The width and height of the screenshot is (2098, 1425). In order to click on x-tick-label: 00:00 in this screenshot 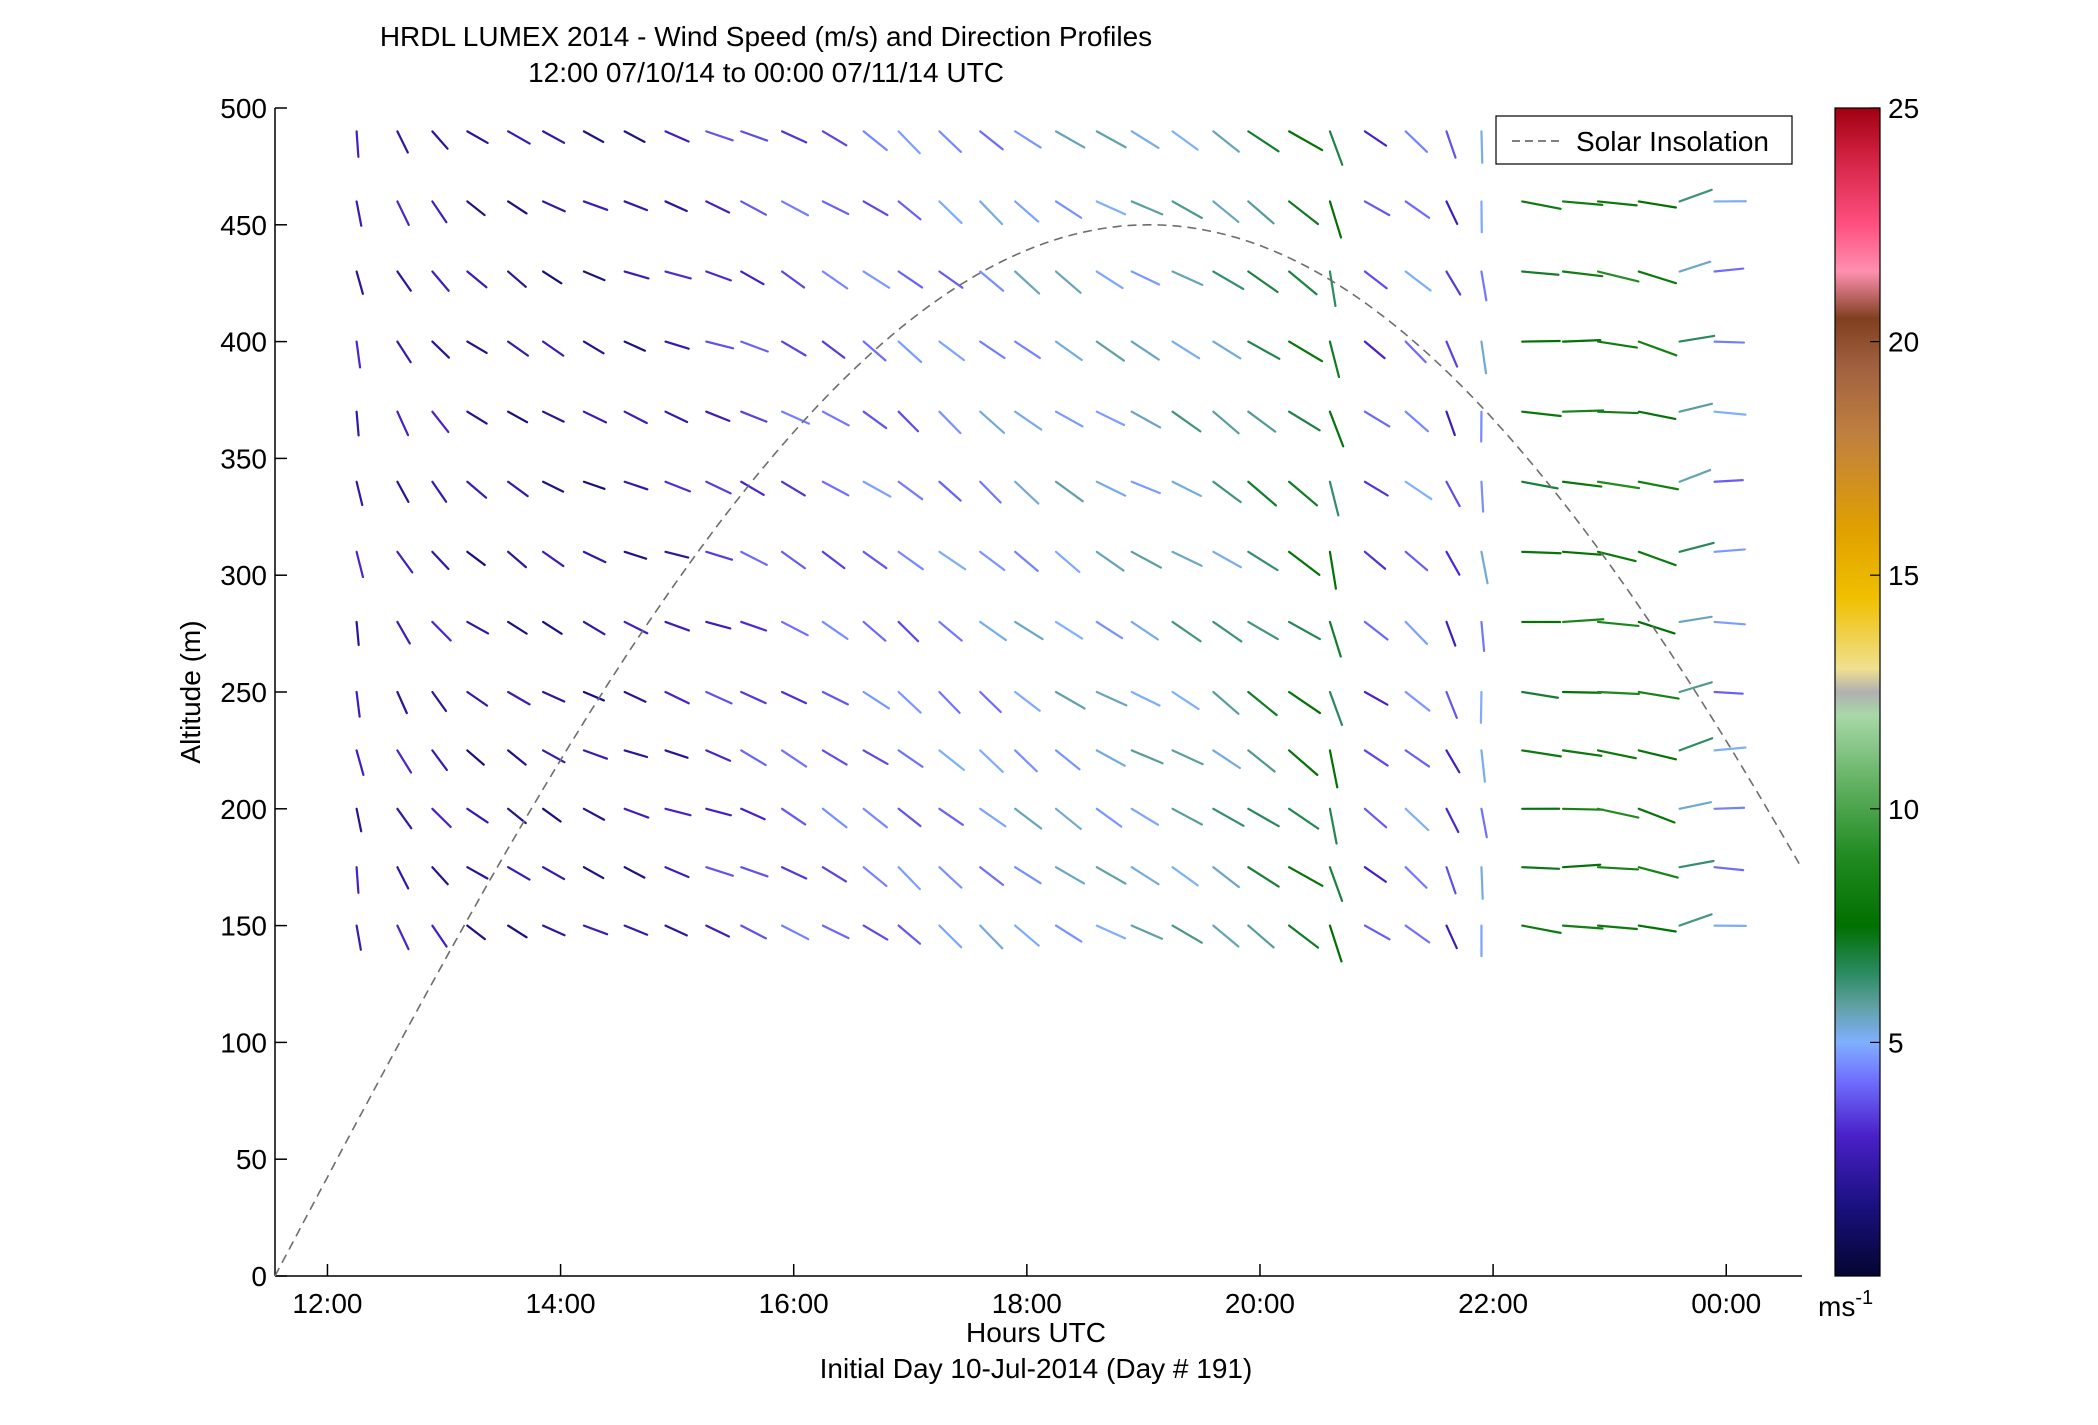, I will do `click(1726, 1303)`.